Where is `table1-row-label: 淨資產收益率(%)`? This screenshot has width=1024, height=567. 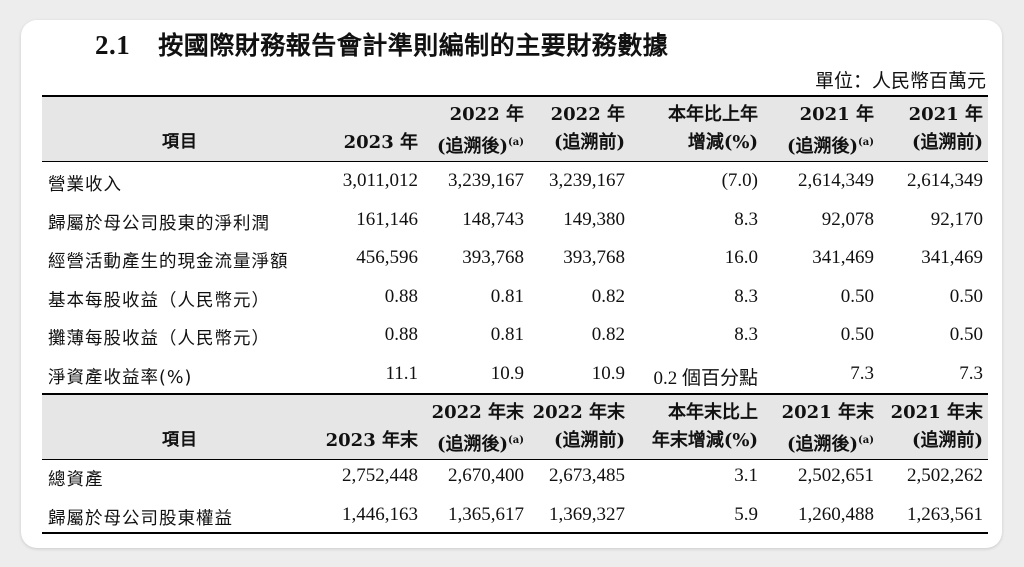
table1-row-label: 淨資產收益率(%) is located at coordinates (120, 377).